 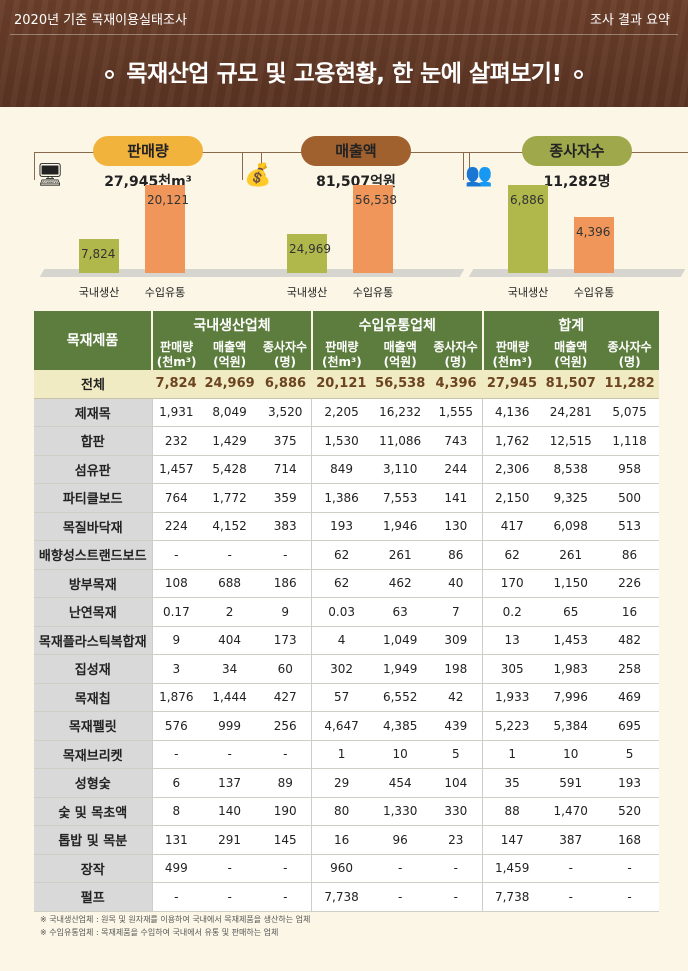 I want to click on table-cell: 186, so click(x=285, y=583).